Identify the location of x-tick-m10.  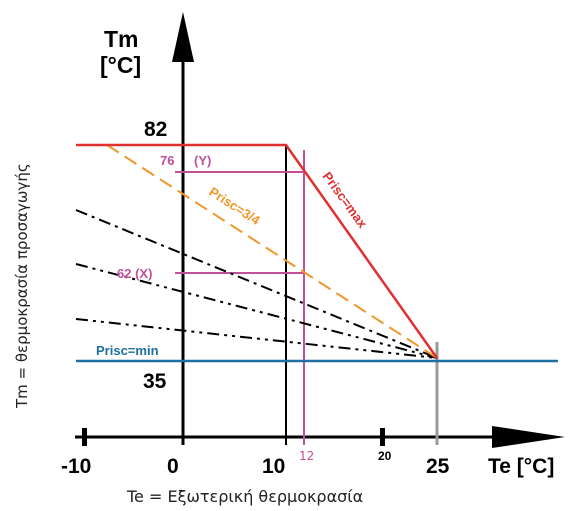
(84, 437).